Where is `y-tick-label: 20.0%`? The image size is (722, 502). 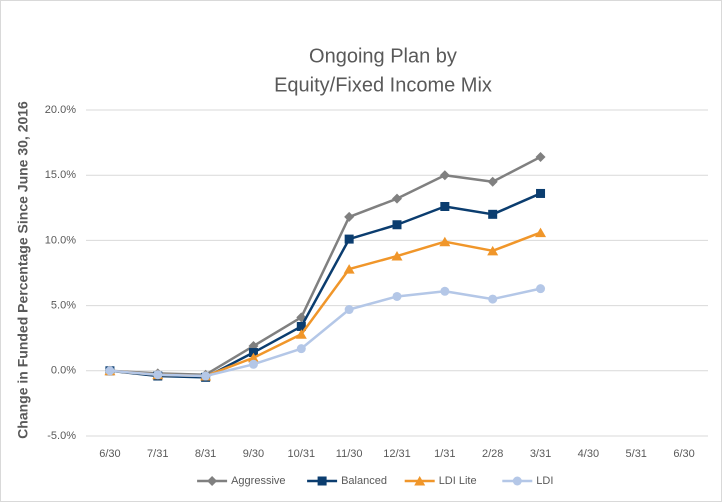
y-tick-label: 20.0% is located at coordinates (60, 110).